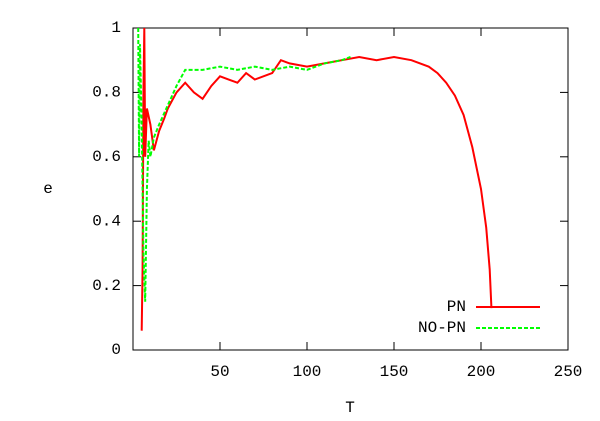  Describe the element at coordinates (106, 221) in the screenshot. I see `y-tick-label: 0.4` at that location.